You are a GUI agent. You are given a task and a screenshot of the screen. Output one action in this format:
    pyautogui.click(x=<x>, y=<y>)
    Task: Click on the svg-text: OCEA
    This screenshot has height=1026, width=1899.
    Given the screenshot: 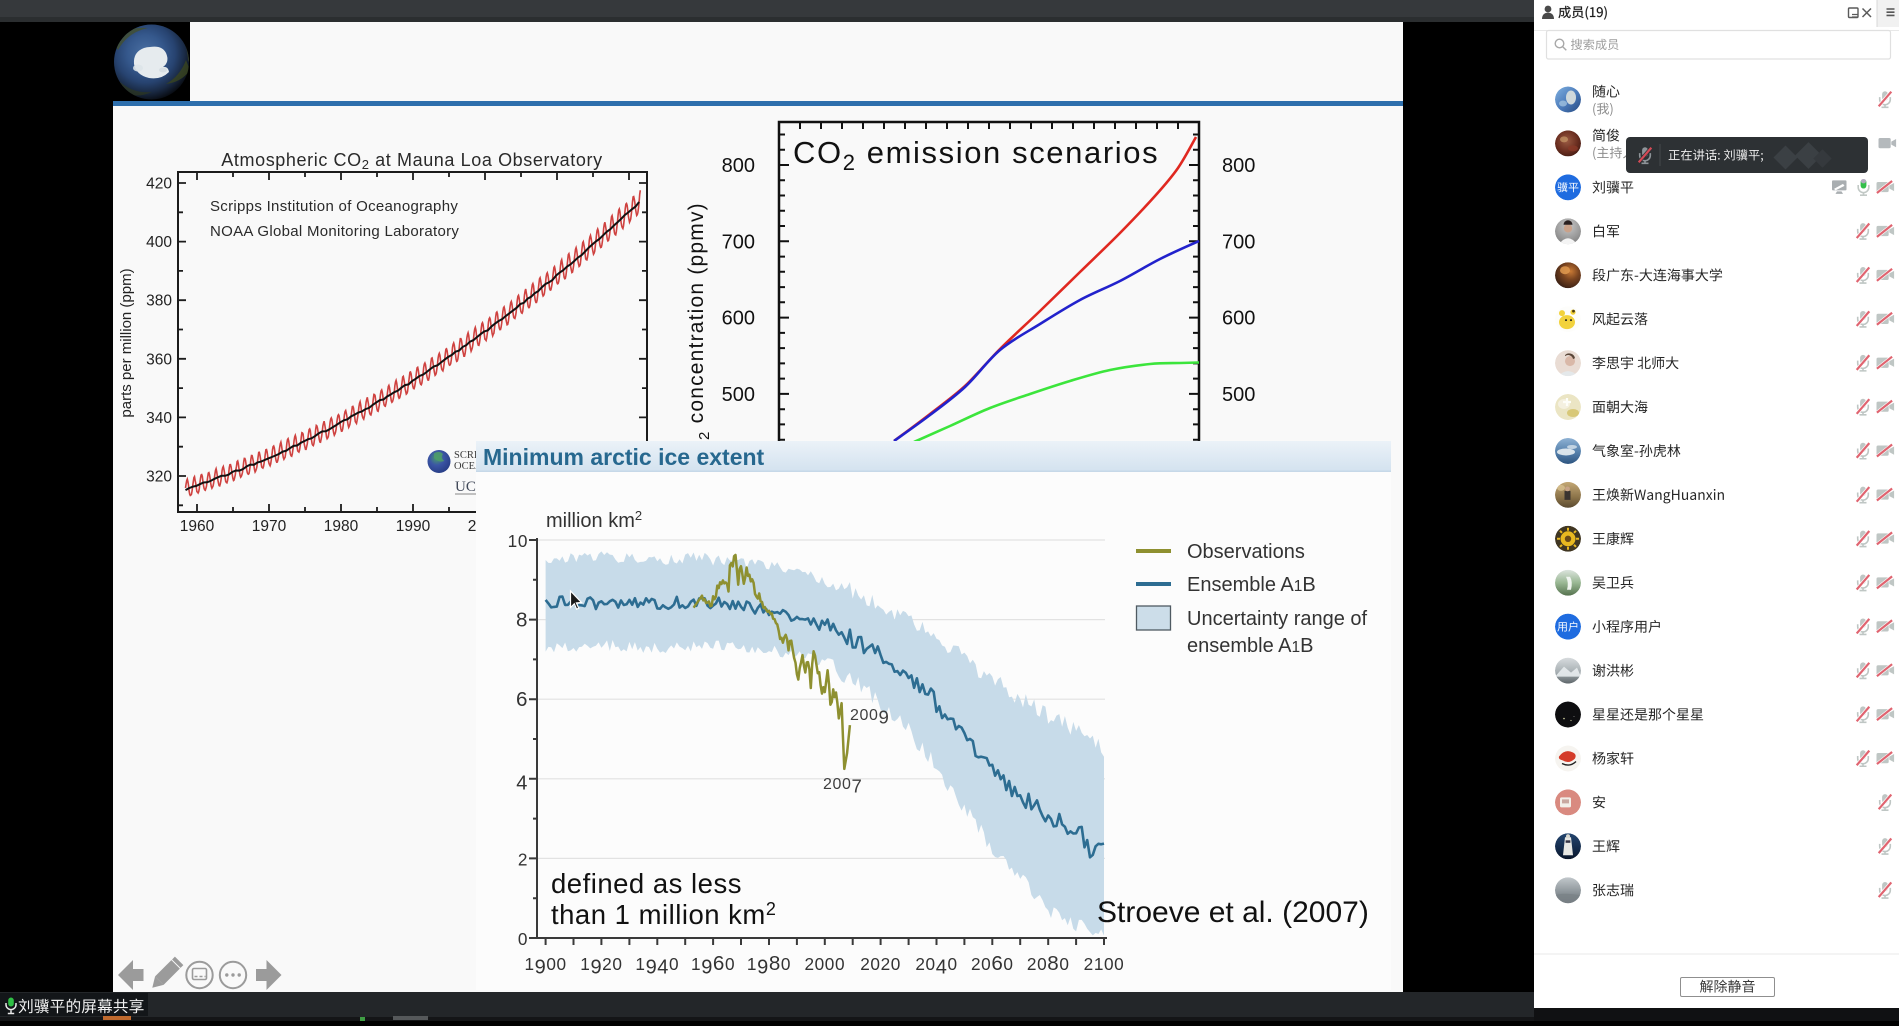 What is the action you would take?
    pyautogui.click(x=468, y=466)
    